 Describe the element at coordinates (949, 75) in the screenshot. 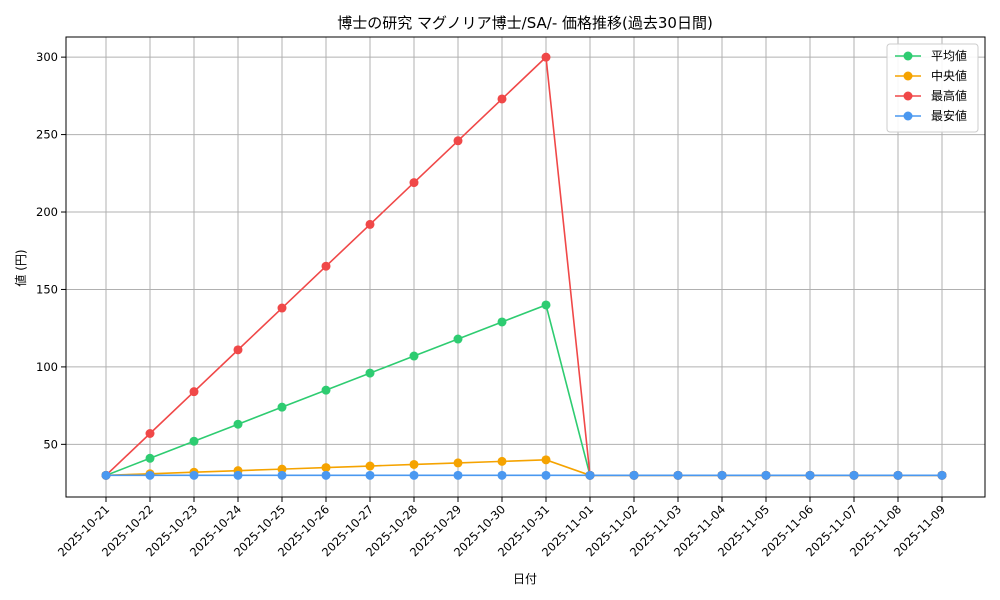

I see `legend-label: 中央値` at that location.